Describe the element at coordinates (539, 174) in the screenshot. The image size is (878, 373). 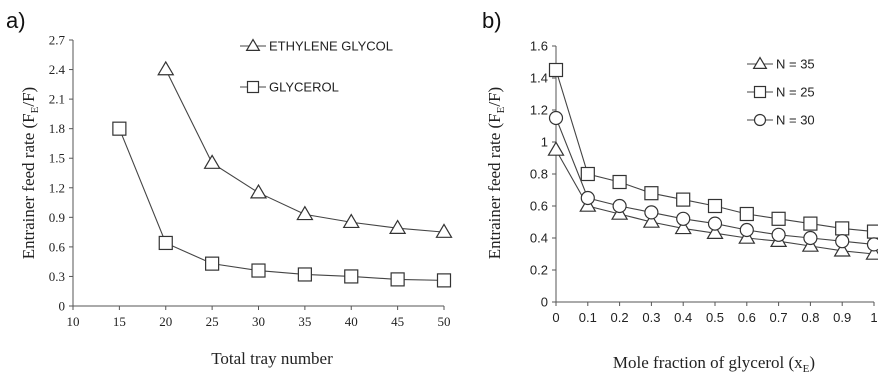
I see `b-y-tick-label: 0.8` at that location.